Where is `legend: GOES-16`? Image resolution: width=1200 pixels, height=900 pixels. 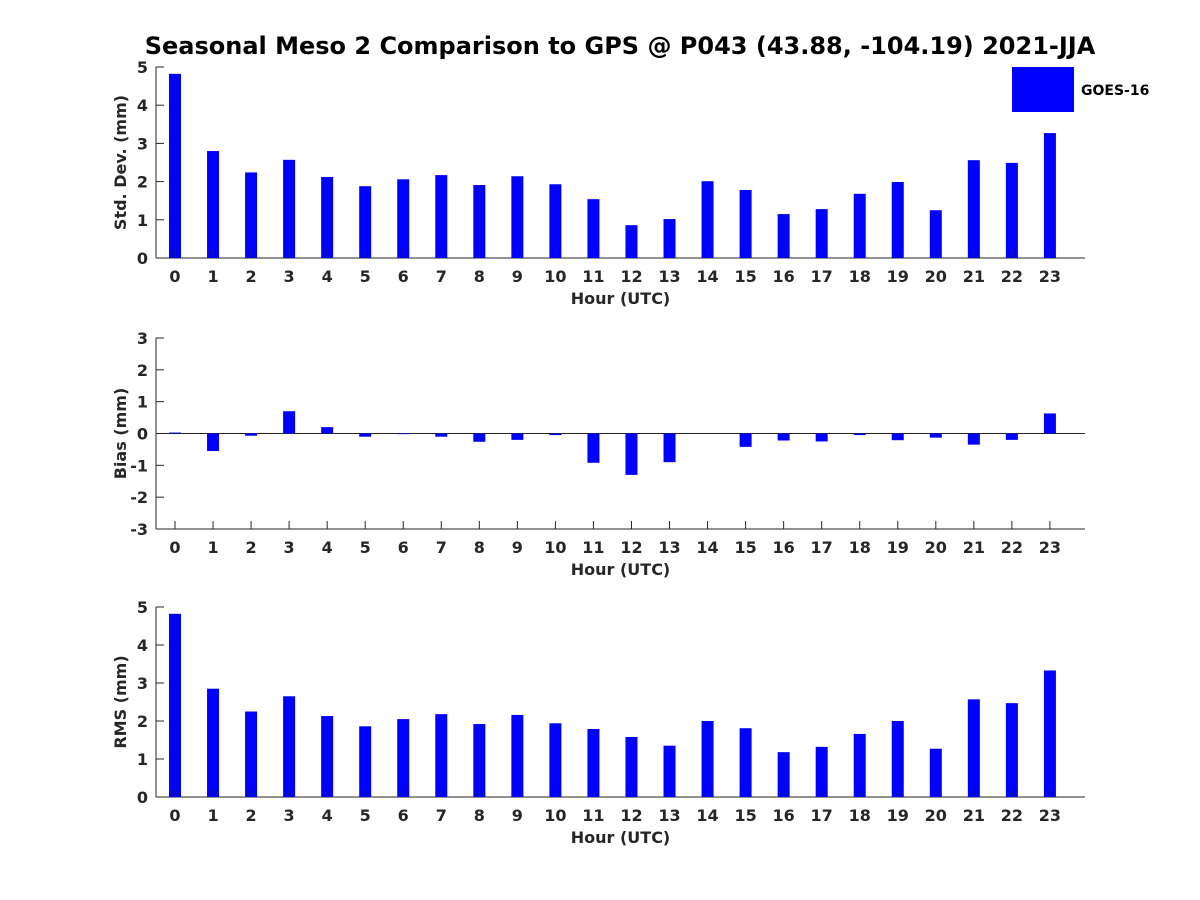
legend: GOES-16 is located at coordinates (1080, 89).